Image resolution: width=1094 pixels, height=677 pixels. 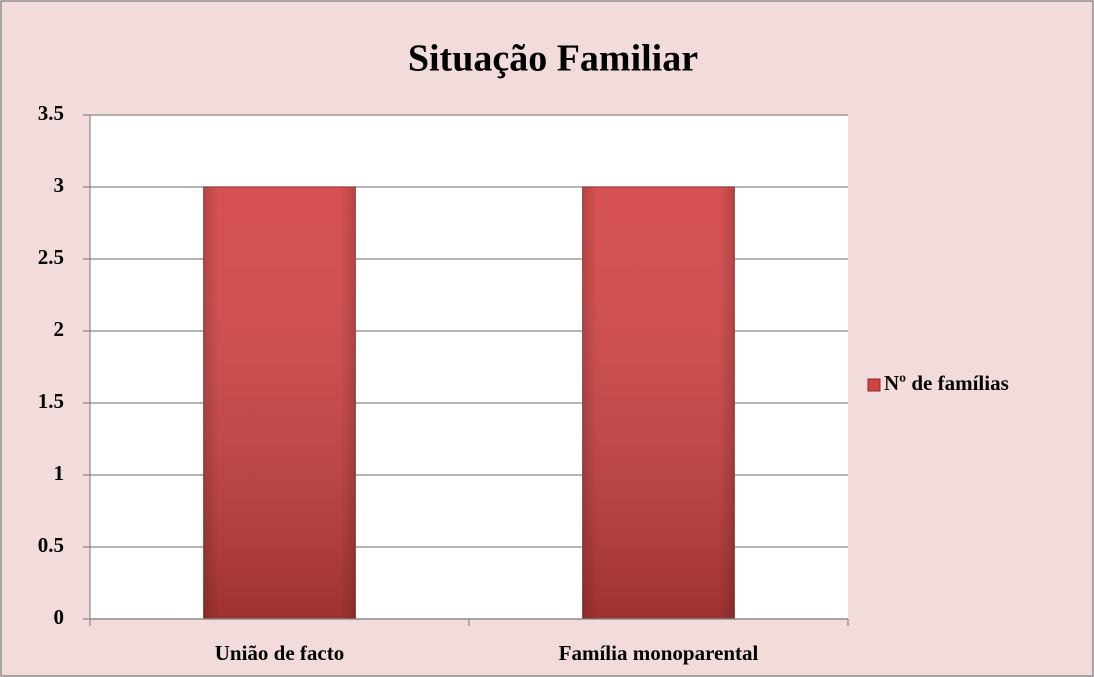 What do you see at coordinates (59, 185) in the screenshot?
I see `y-tick-label: 3` at bounding box center [59, 185].